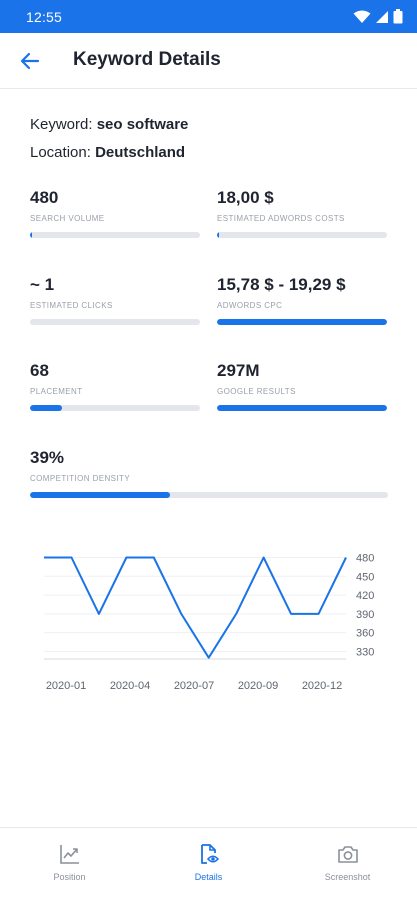  Describe the element at coordinates (44, 197) in the screenshot. I see `metric-value: 480` at that location.